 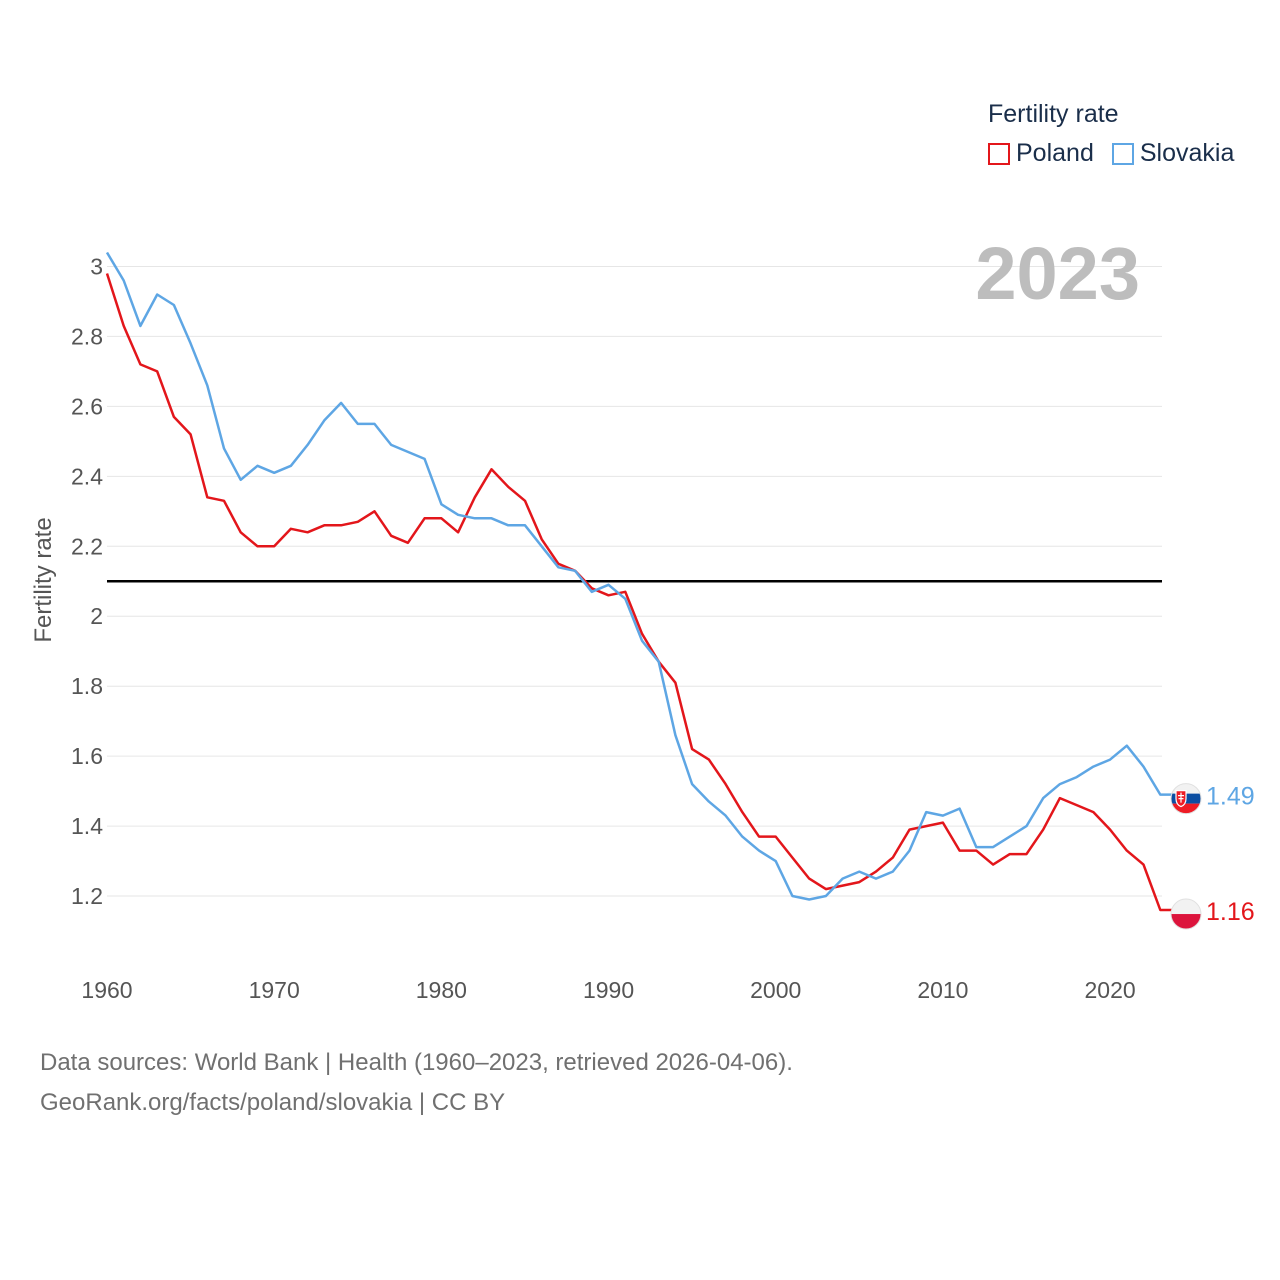 What do you see at coordinates (87, 581) in the screenshot?
I see `y-axis-ticks: 1.2 1.4 1.6 1.8 2 2.2 2.4 2.6 2.8 3` at bounding box center [87, 581].